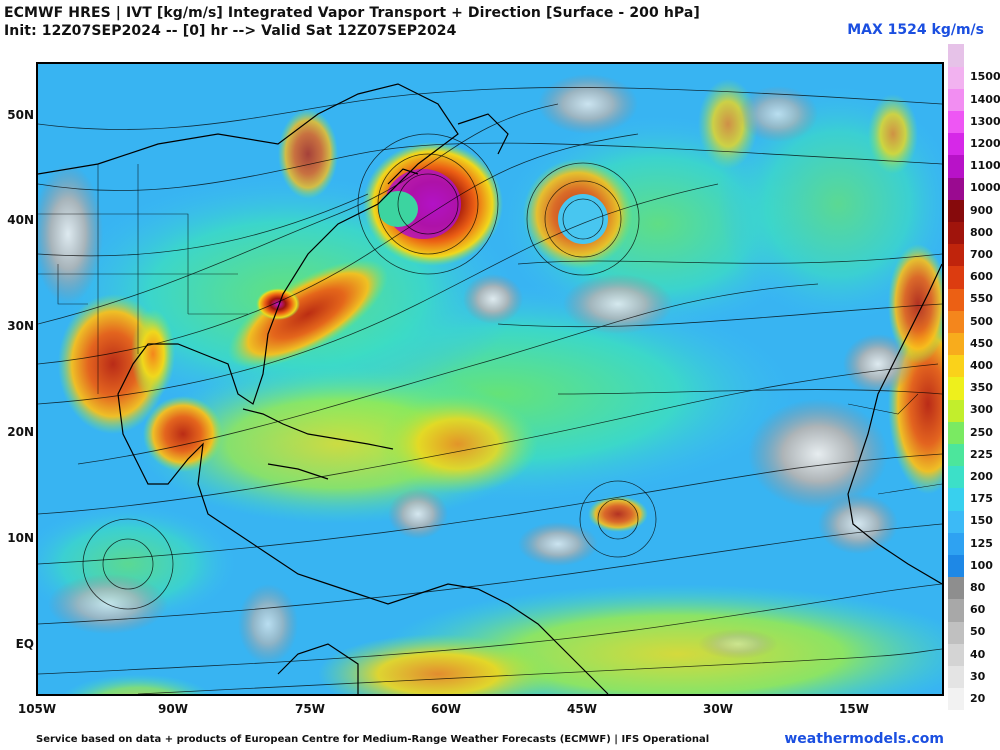 Image resolution: width=1000 pixels, height=750 pixels. What do you see at coordinates (20, 432) in the screenshot?
I see `lat-label-20n: 20N` at bounding box center [20, 432].